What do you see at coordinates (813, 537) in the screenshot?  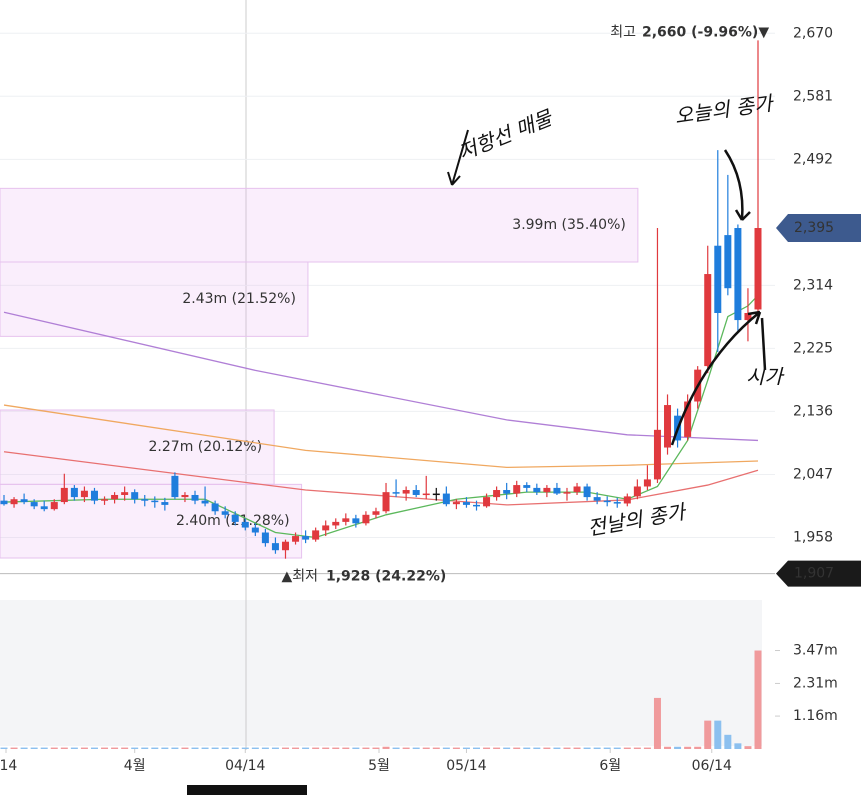 I see `y-tick-label: 1,958` at bounding box center [813, 537].